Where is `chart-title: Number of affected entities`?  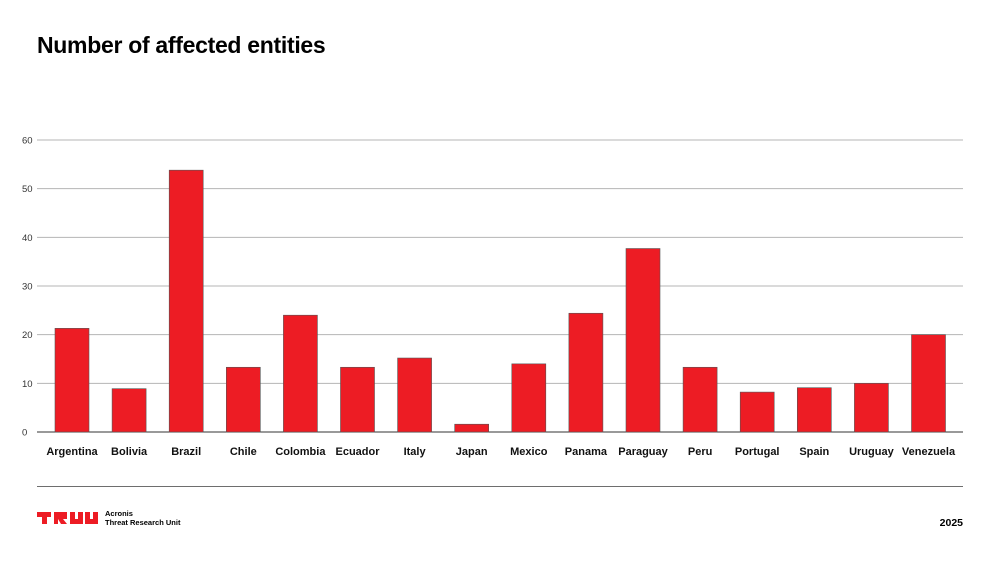 chart-title: Number of affected entities is located at coordinates (181, 45).